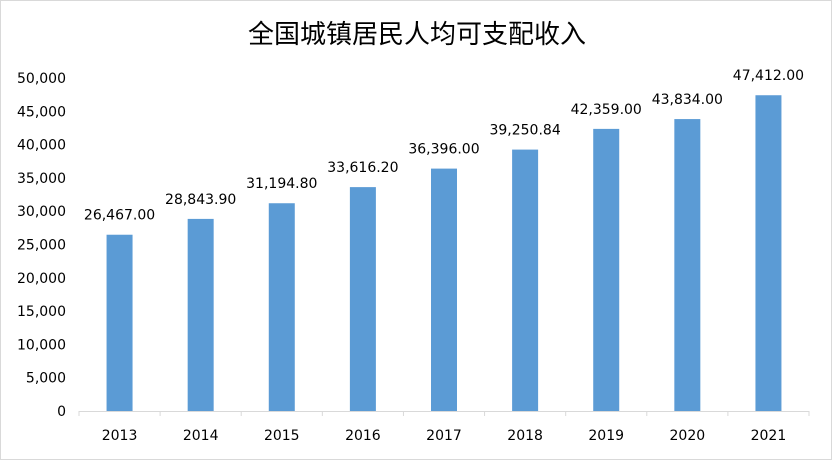  I want to click on data-label-2014: 28,843.90, so click(200, 200).